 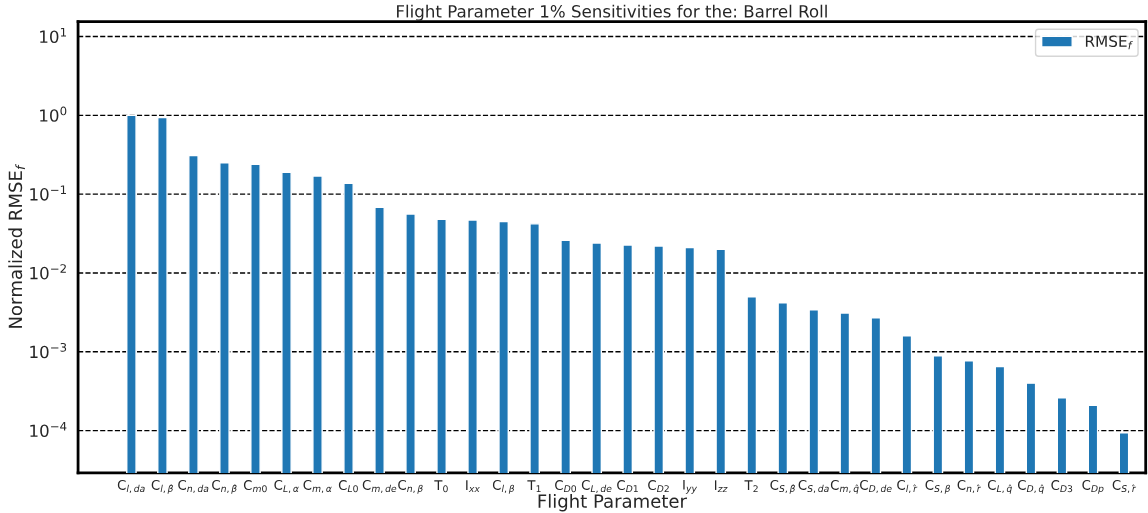 I want to click on chart-title: Flight Parameter 1% Sensitivities for the: Barrel Roll, so click(x=612, y=12).